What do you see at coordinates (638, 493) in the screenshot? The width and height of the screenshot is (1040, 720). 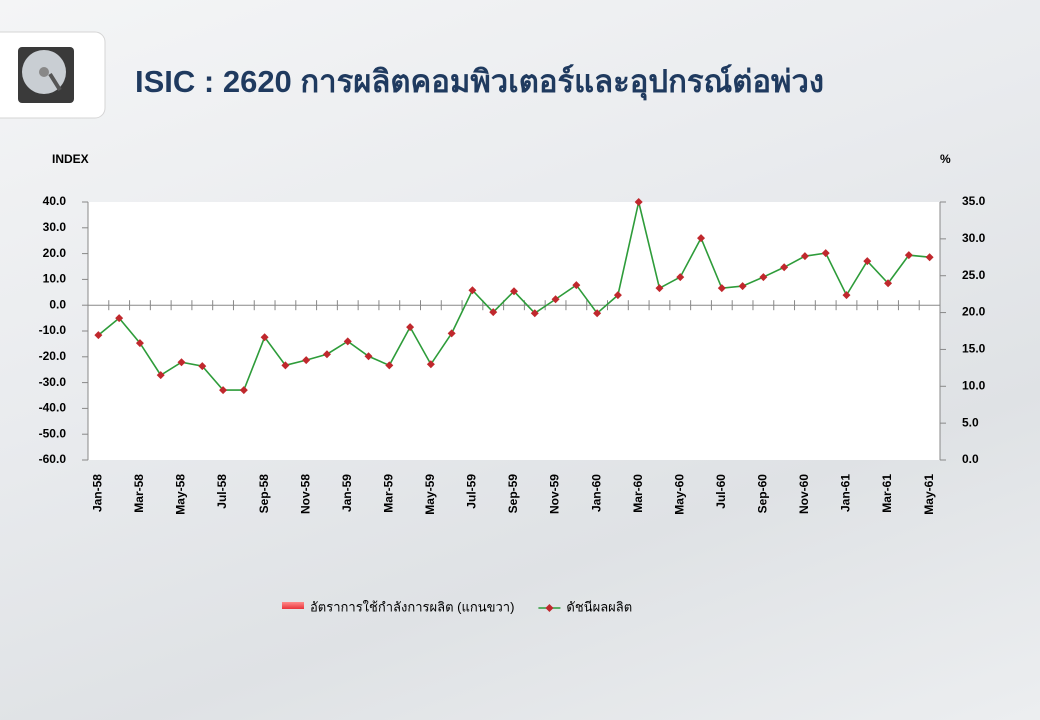 I see `x-tick-label: Mar-60` at bounding box center [638, 493].